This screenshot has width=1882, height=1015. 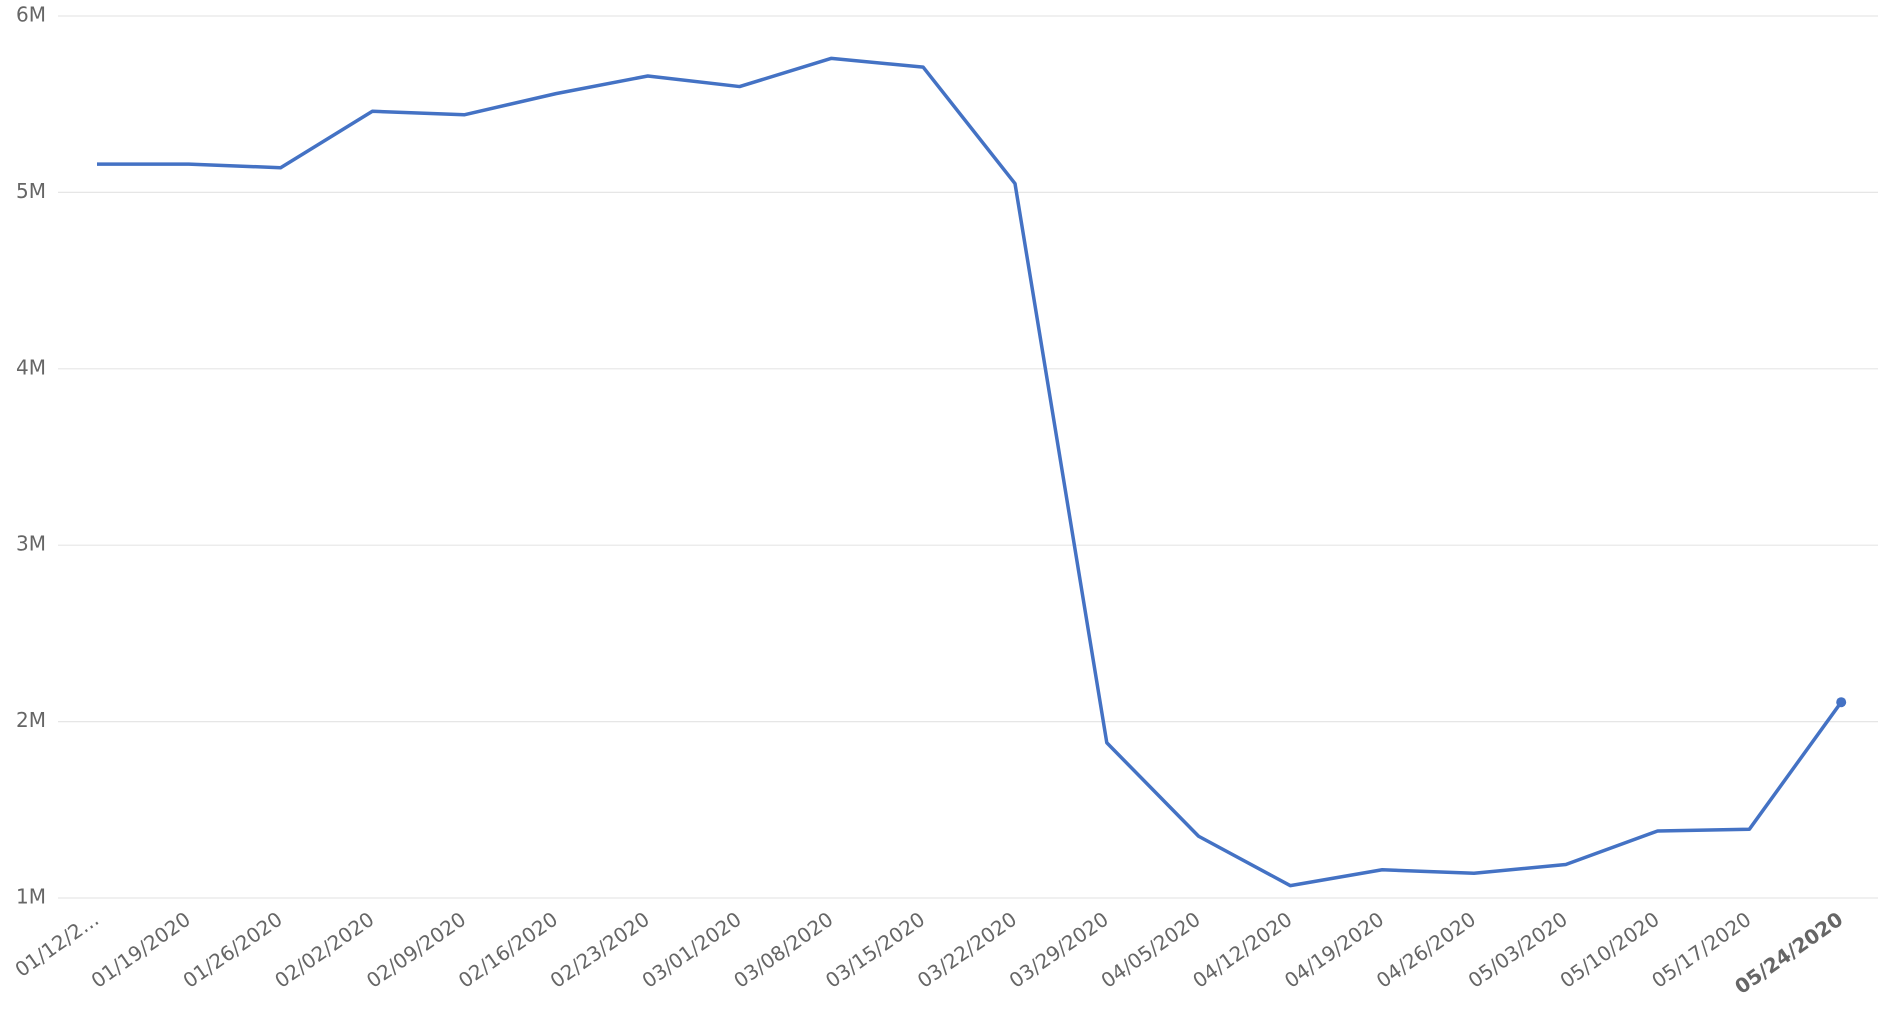 What do you see at coordinates (1242, 950) in the screenshot?
I see `x-tick-label: 04/12/2020` at bounding box center [1242, 950].